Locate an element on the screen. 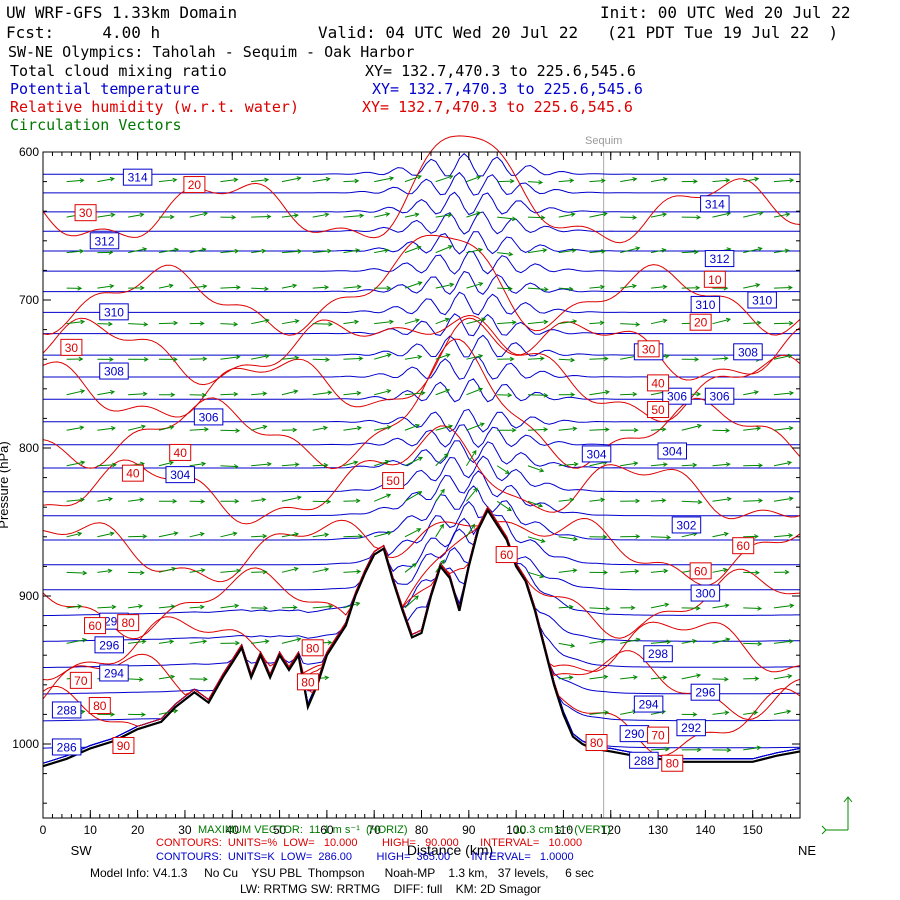 The height and width of the screenshot is (900, 900). rh-label: 40 is located at coordinates (181, 453).